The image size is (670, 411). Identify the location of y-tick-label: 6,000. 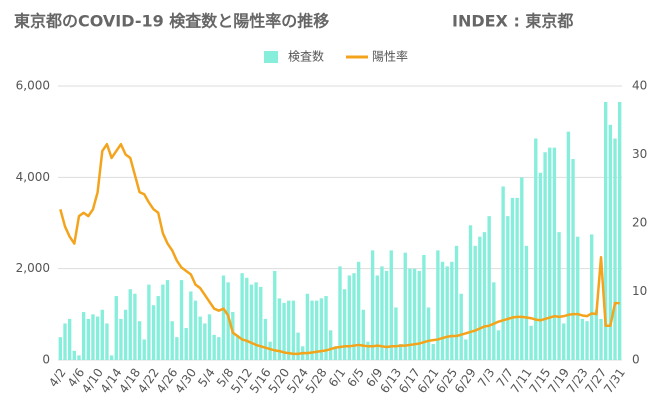
(33, 86).